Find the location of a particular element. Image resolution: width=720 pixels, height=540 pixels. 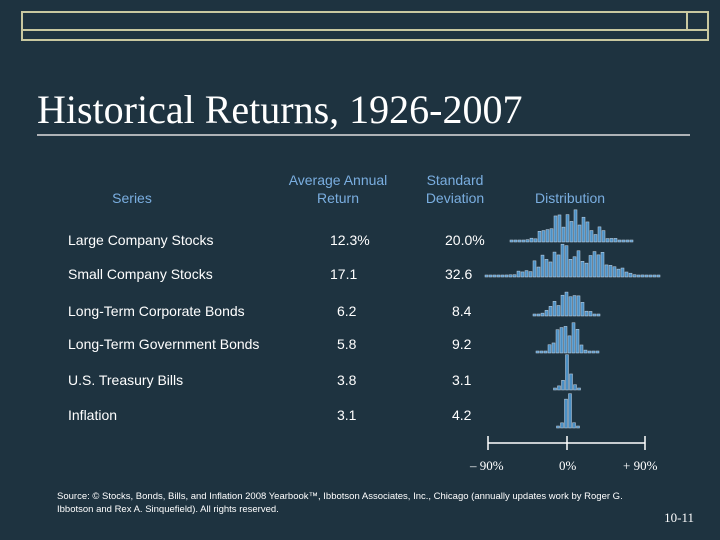

column-header: Distribution is located at coordinates (570, 198).